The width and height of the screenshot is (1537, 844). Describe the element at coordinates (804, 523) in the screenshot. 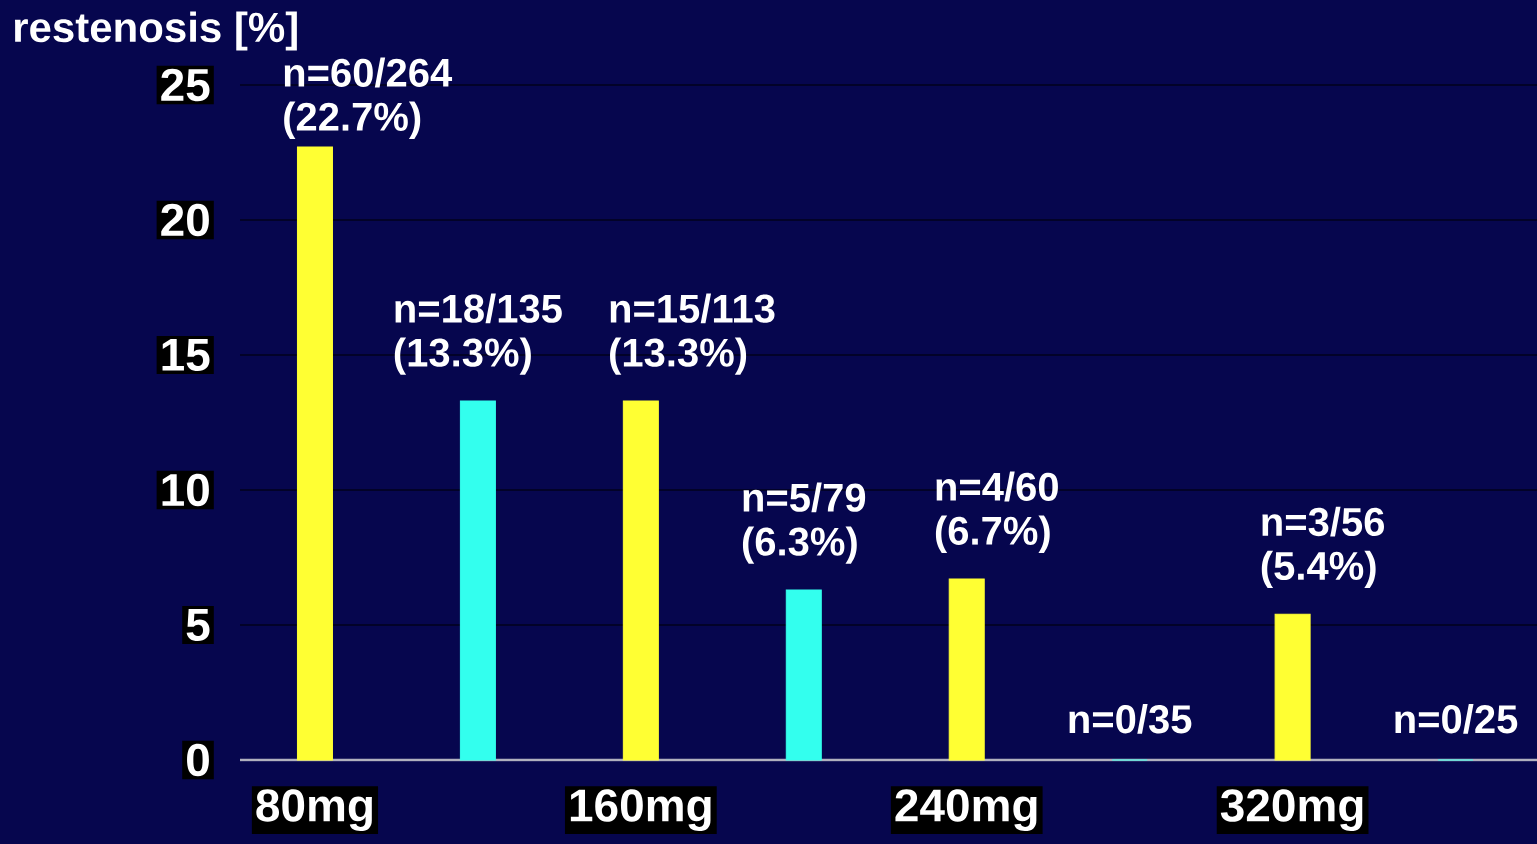

I see `data-label: n=5/79 (6.3%)` at that location.